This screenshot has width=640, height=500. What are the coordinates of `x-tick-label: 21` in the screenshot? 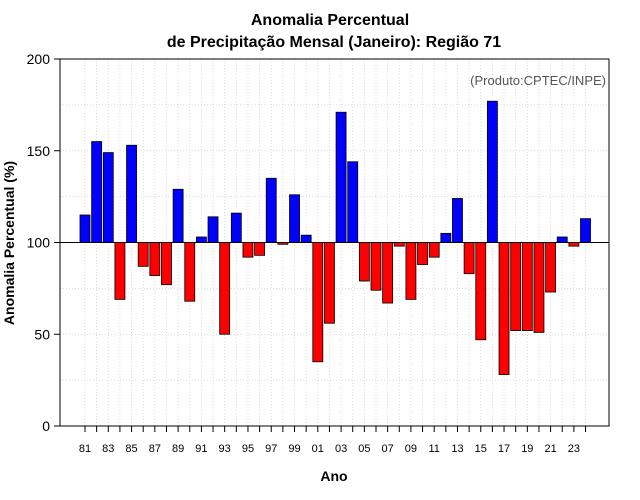 It's located at (550, 449).